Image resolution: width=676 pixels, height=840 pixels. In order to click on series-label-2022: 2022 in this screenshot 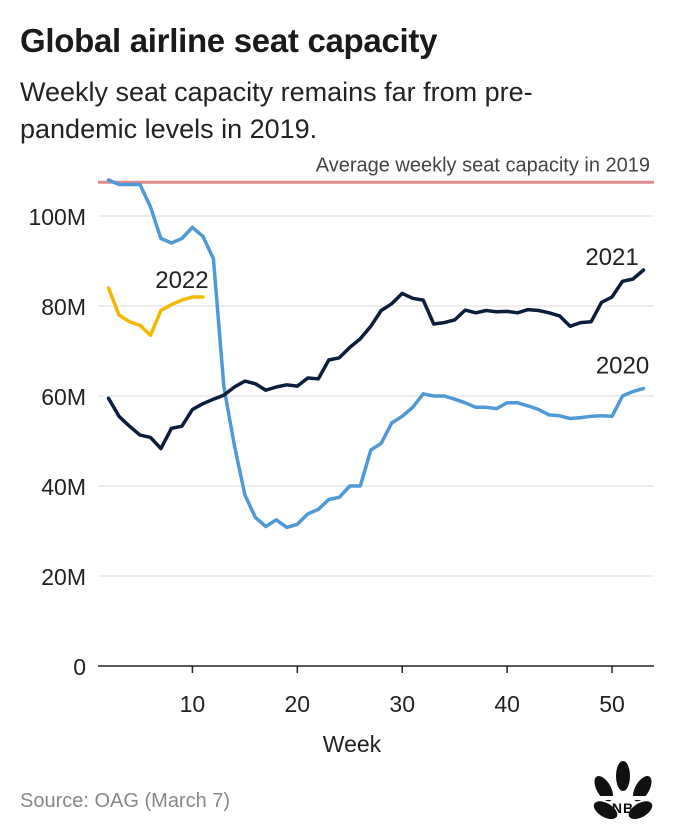, I will do `click(181, 280)`.